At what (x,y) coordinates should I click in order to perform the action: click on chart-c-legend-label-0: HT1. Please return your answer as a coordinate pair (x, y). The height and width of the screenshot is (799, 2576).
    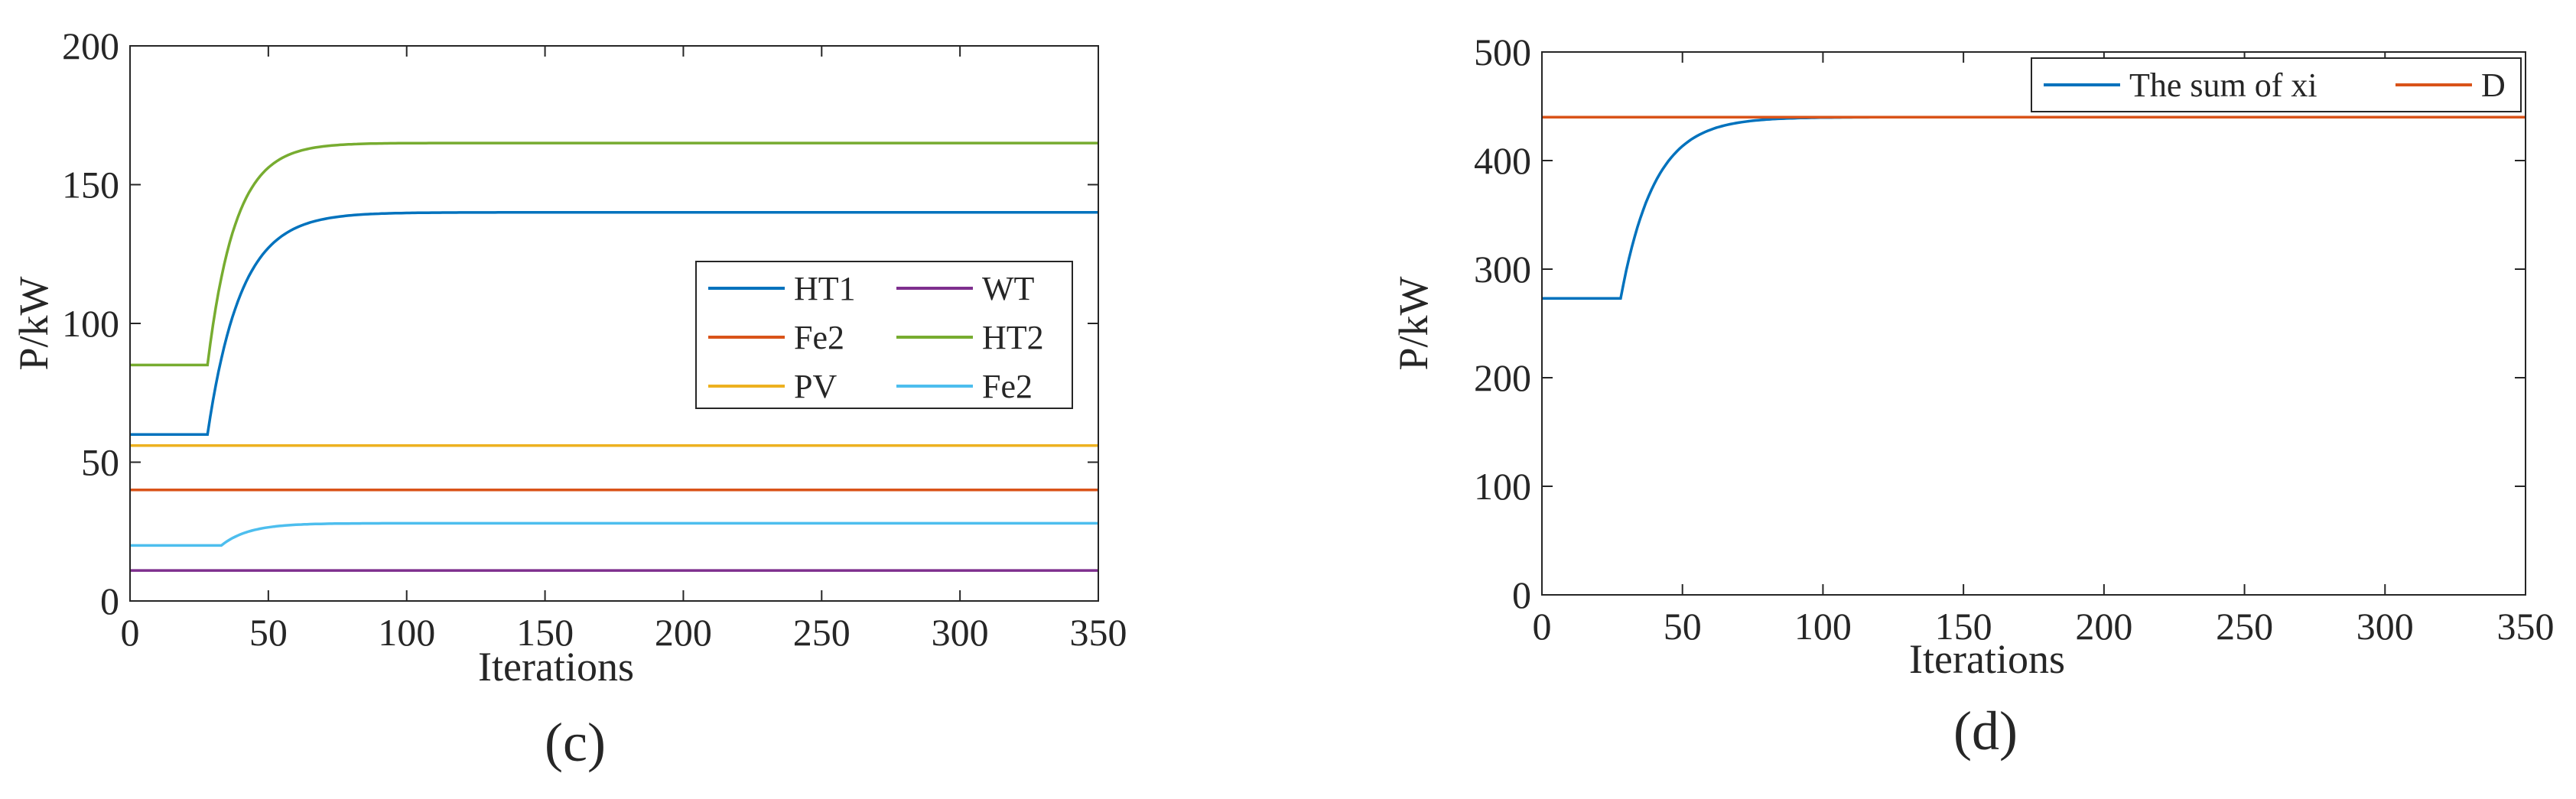
    Looking at the image, I should click on (825, 288).